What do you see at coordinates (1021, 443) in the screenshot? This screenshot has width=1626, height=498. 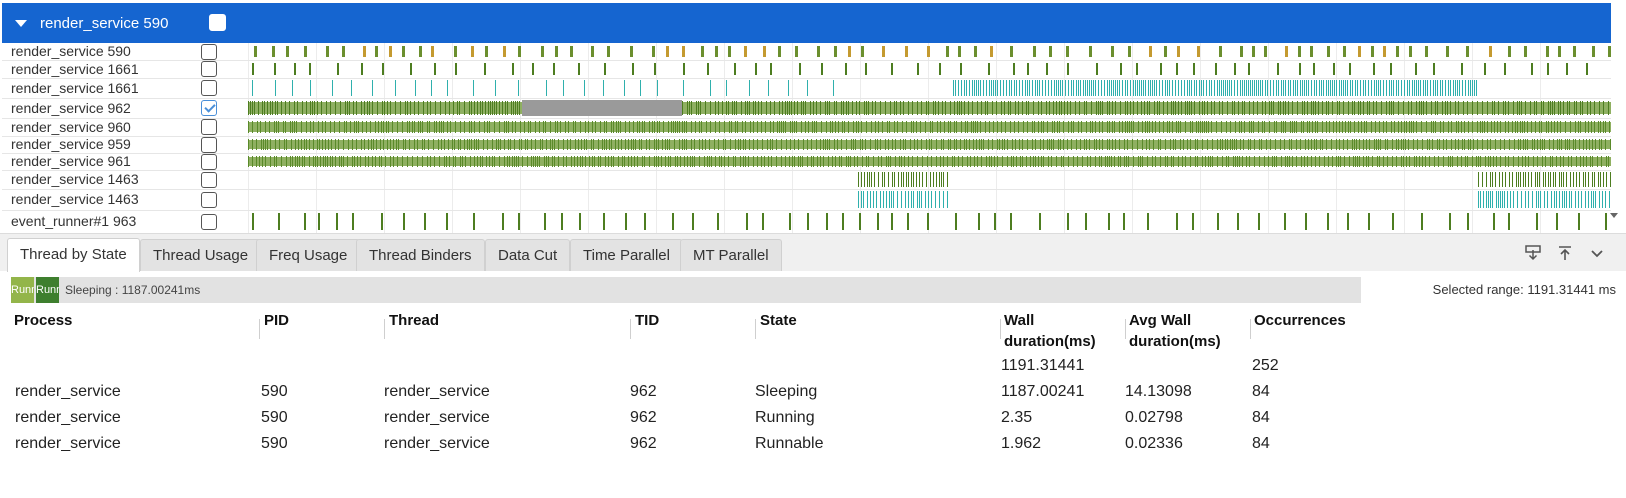 I see `cell-wall-duration: 1.962` at bounding box center [1021, 443].